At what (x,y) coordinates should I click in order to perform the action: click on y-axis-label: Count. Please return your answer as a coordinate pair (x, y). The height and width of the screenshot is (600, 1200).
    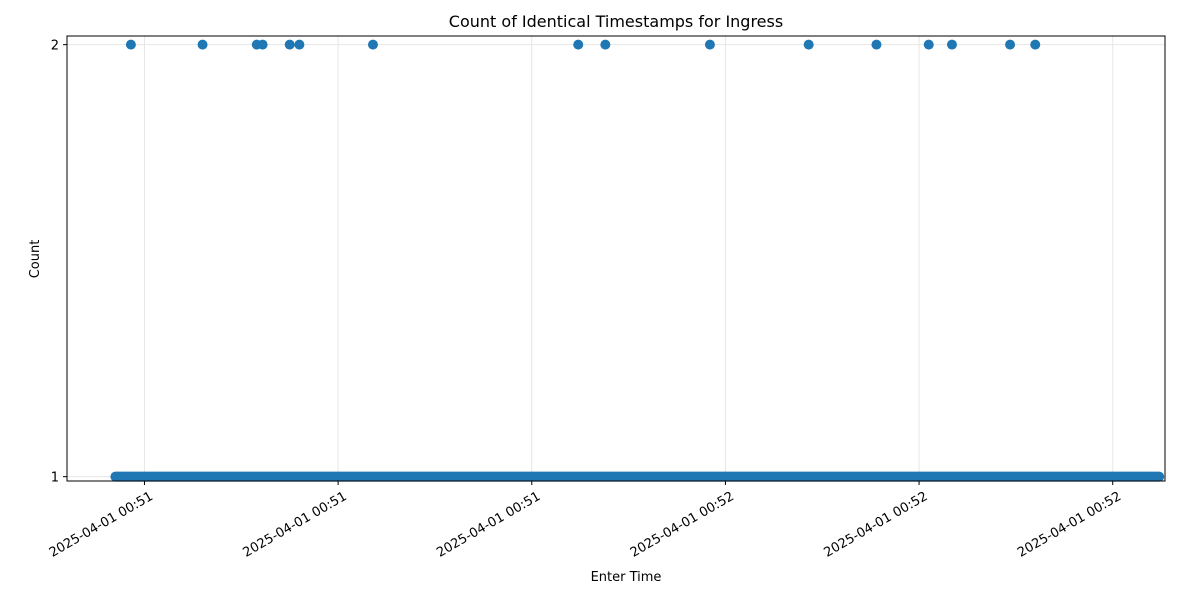
    Looking at the image, I should click on (35, 259).